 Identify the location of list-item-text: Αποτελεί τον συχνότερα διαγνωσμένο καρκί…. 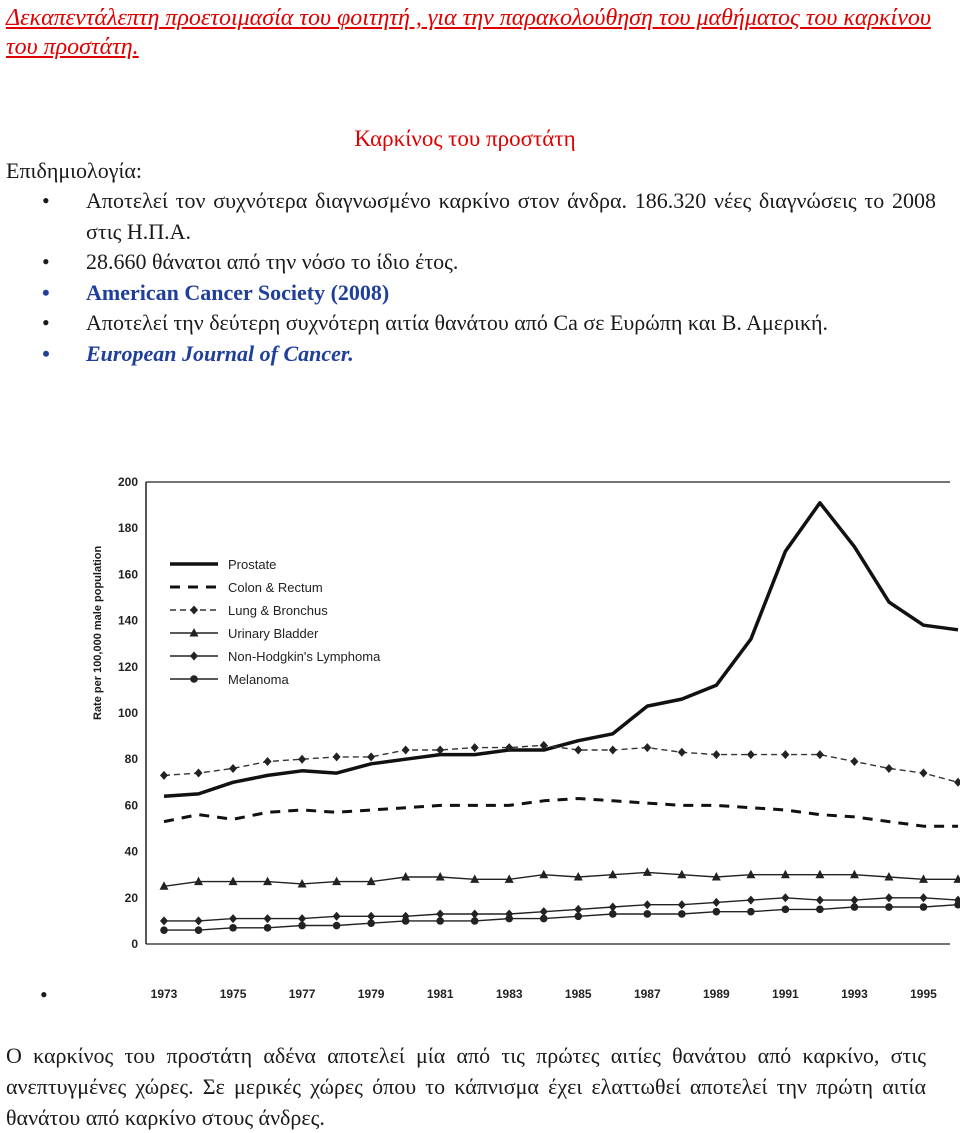
(511, 216).